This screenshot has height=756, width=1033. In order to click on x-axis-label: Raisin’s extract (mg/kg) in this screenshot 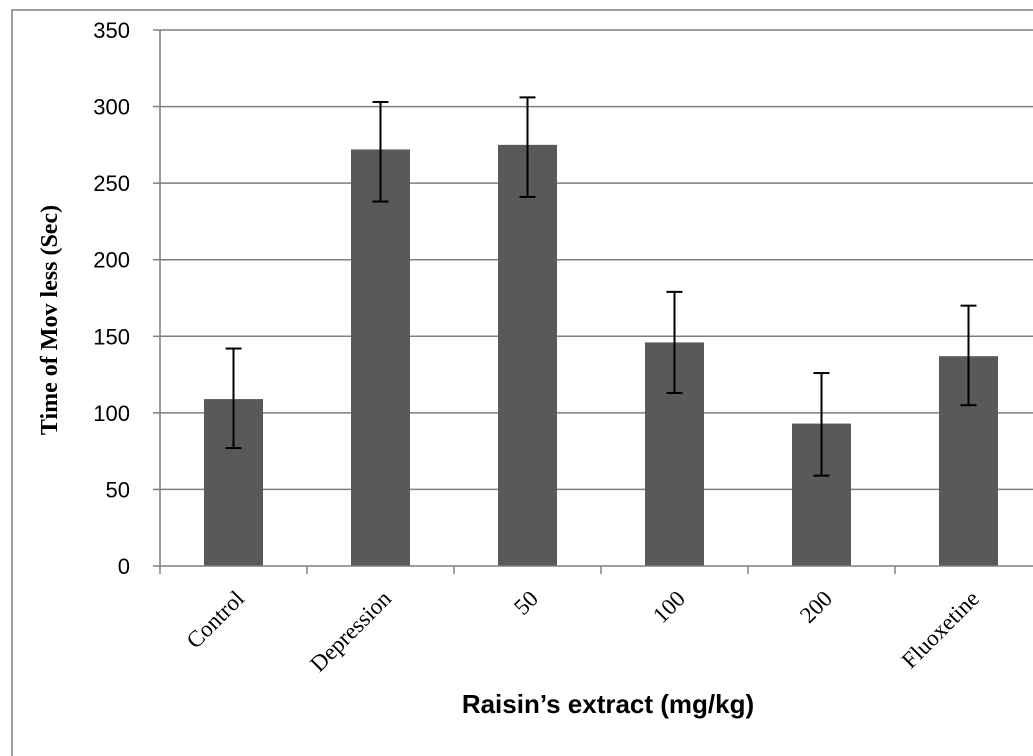, I will do `click(608, 704)`.